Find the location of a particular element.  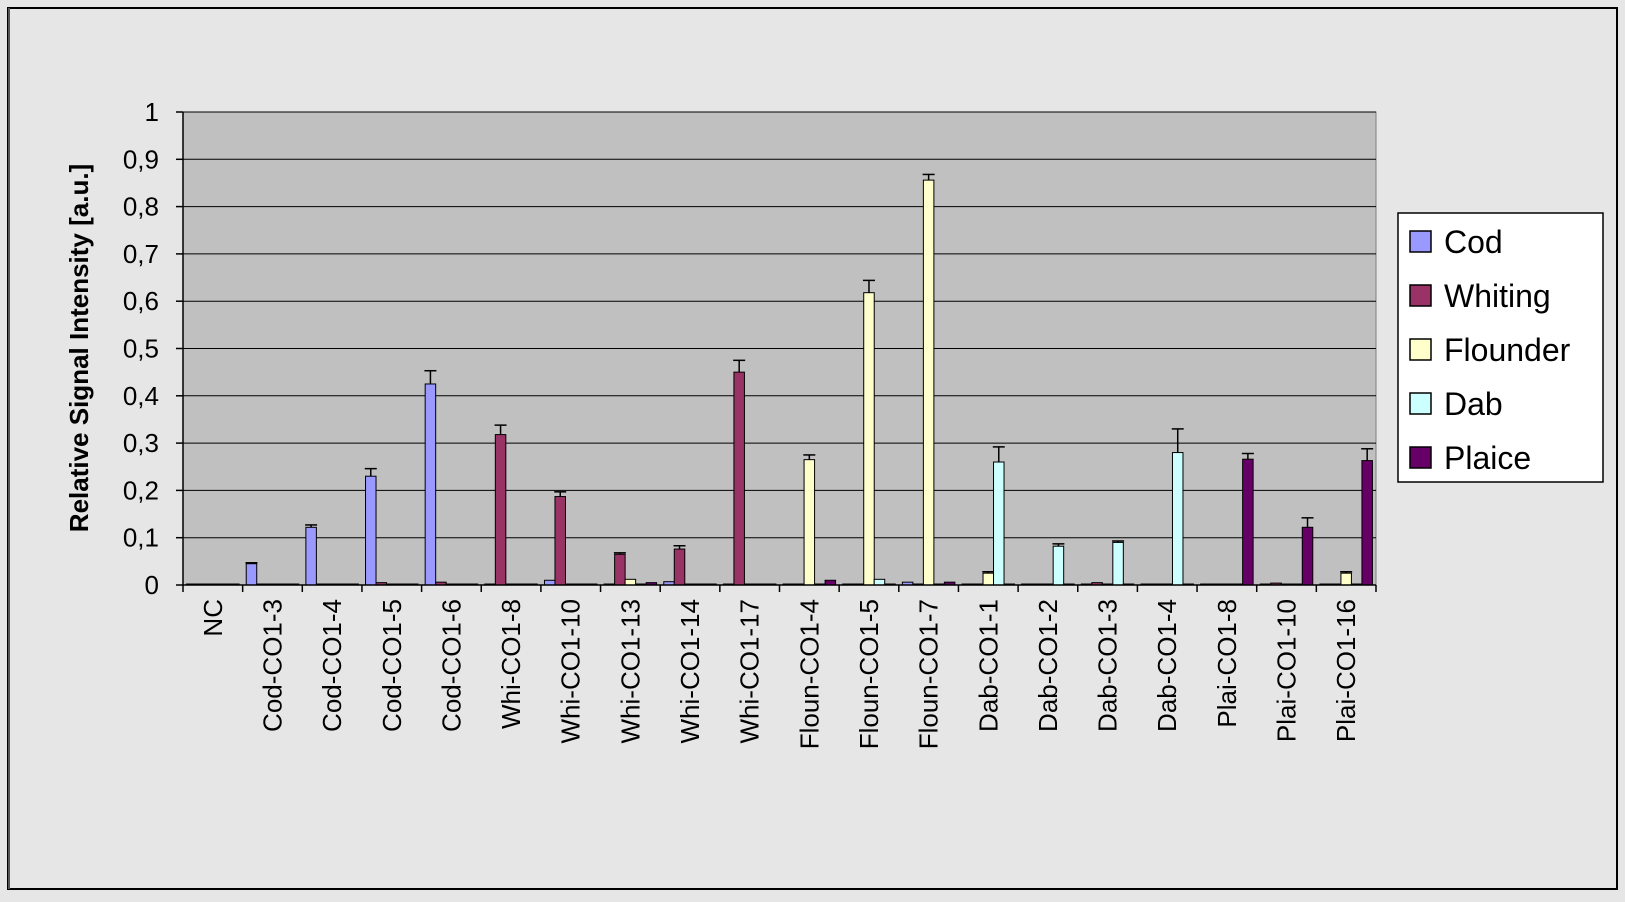

legend-swatch-flounder is located at coordinates (1420, 349).